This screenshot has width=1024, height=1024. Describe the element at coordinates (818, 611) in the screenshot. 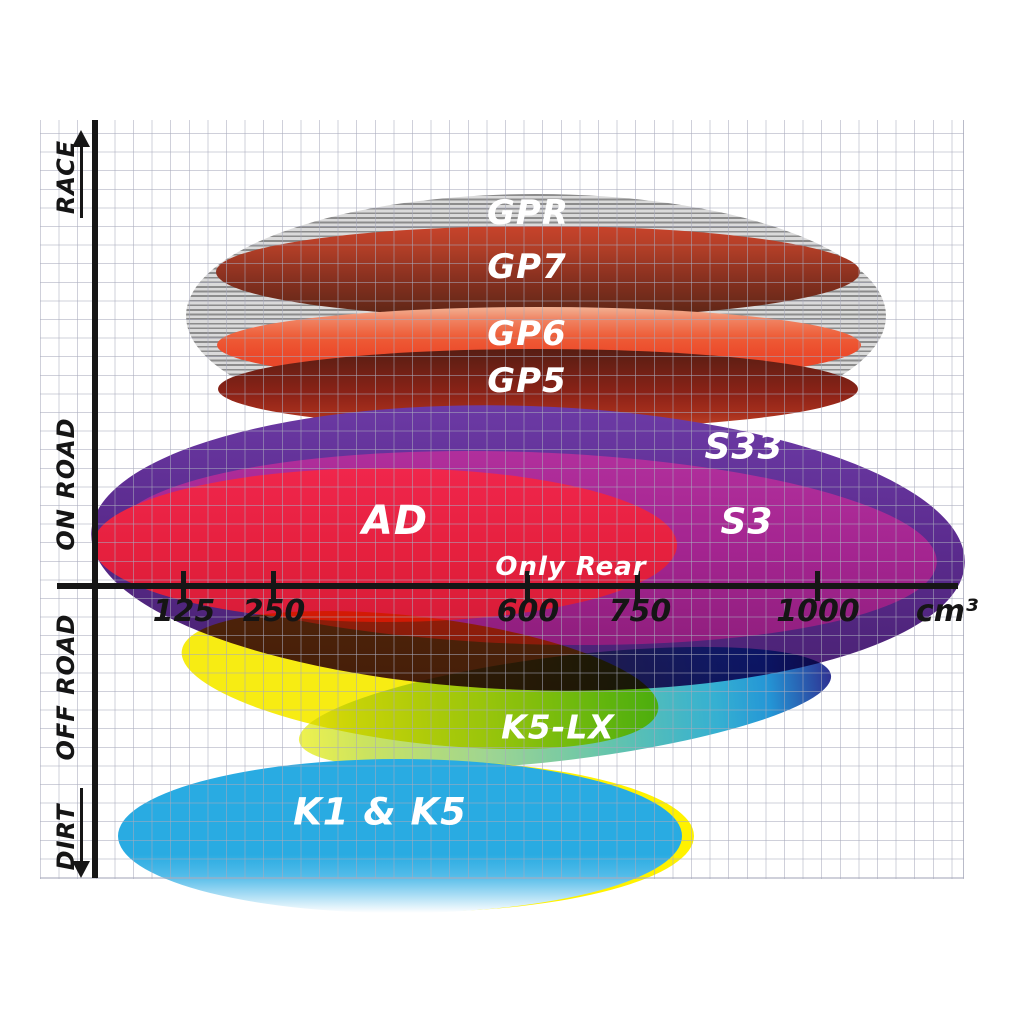

I see `x-tick-label-1000: 1000` at that location.